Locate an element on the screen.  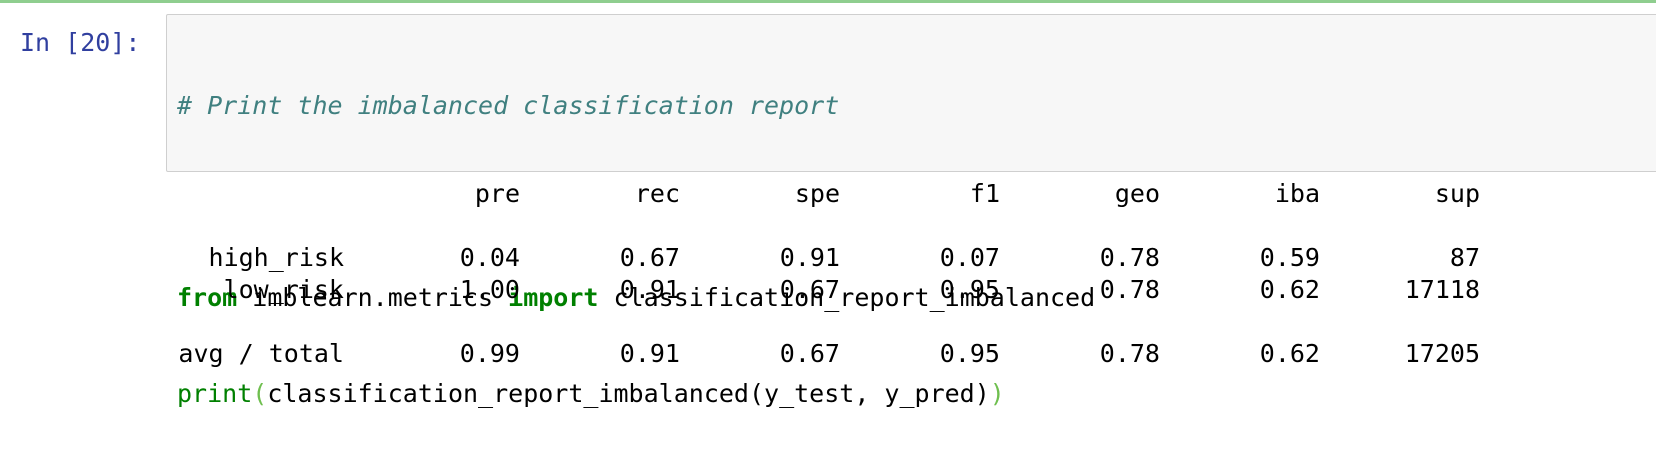
cell-selection-bar is located at coordinates (828, 1).